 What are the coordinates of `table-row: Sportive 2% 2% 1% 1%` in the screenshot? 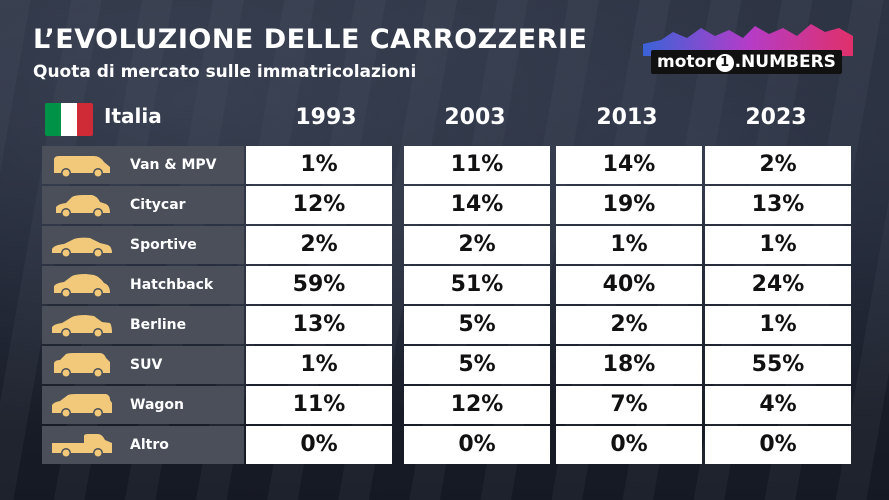 It's located at (446, 245).